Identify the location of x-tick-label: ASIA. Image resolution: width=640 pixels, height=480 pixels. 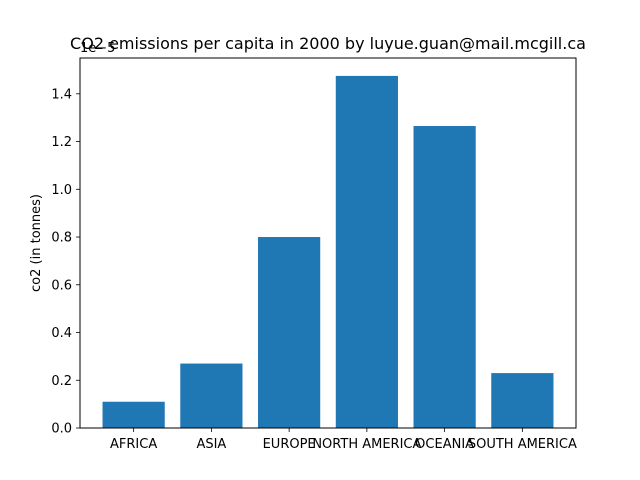
(211, 444).